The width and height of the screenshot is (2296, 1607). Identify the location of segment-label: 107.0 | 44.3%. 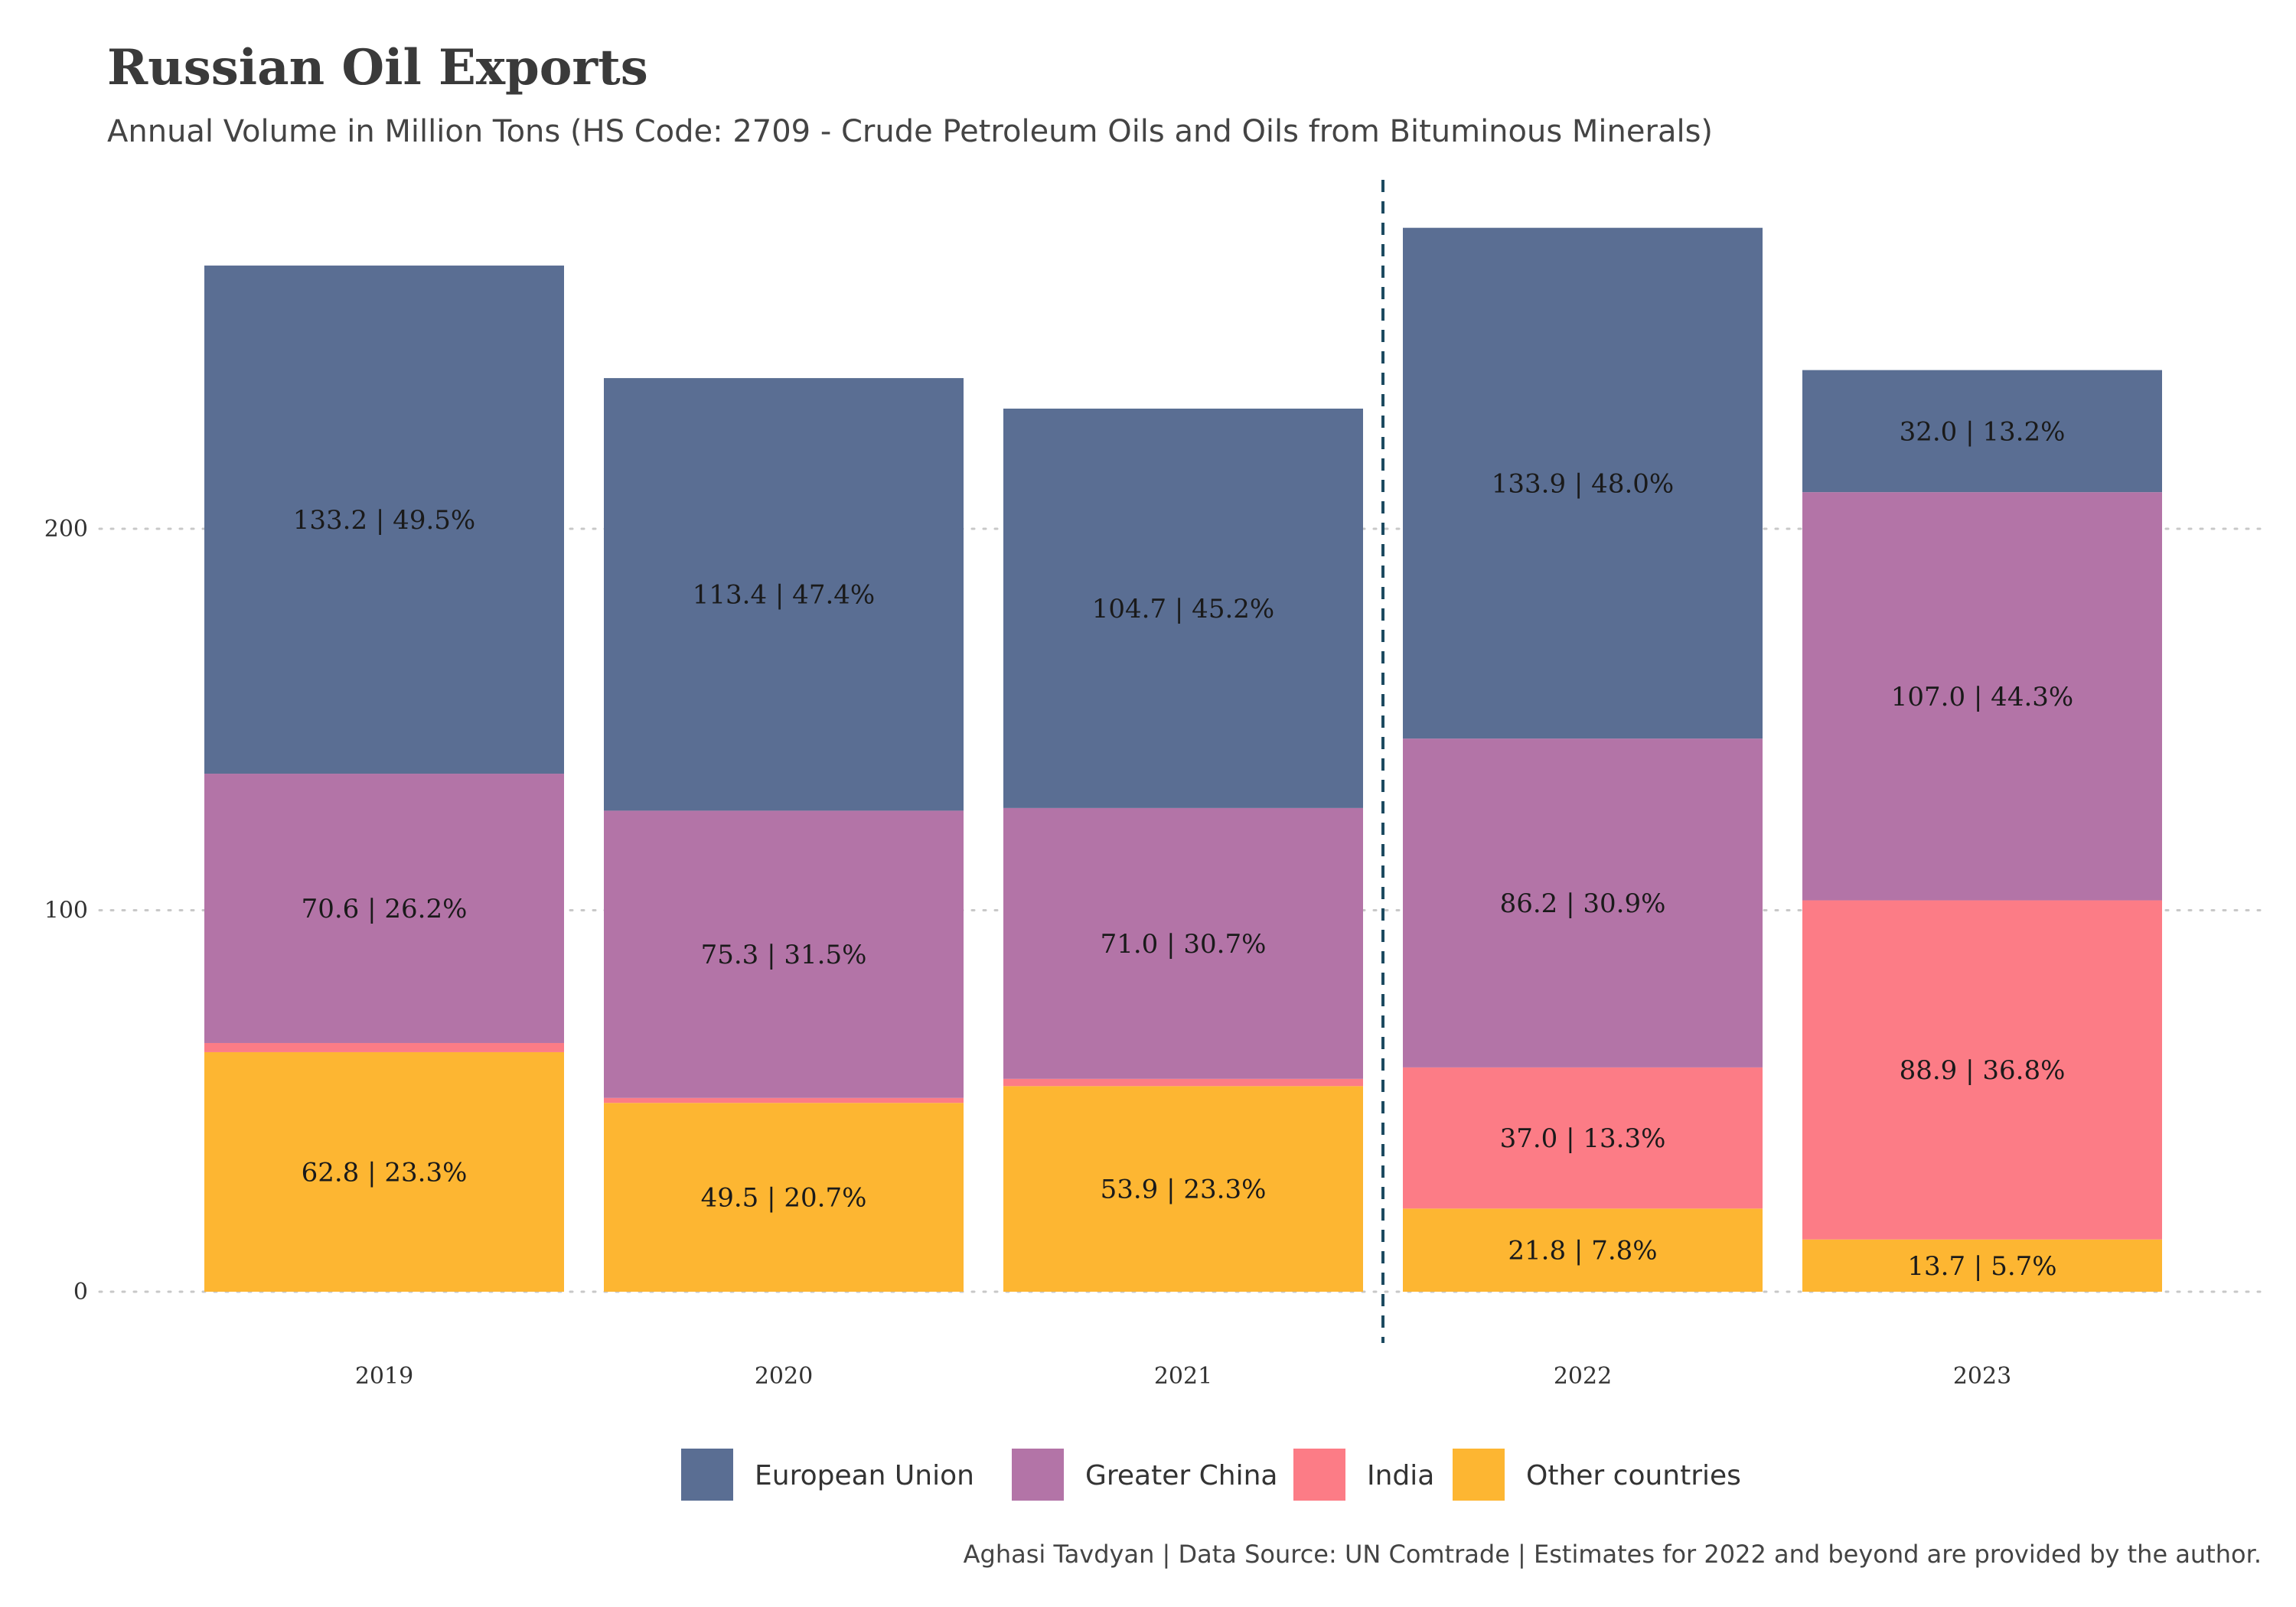
(1982, 697).